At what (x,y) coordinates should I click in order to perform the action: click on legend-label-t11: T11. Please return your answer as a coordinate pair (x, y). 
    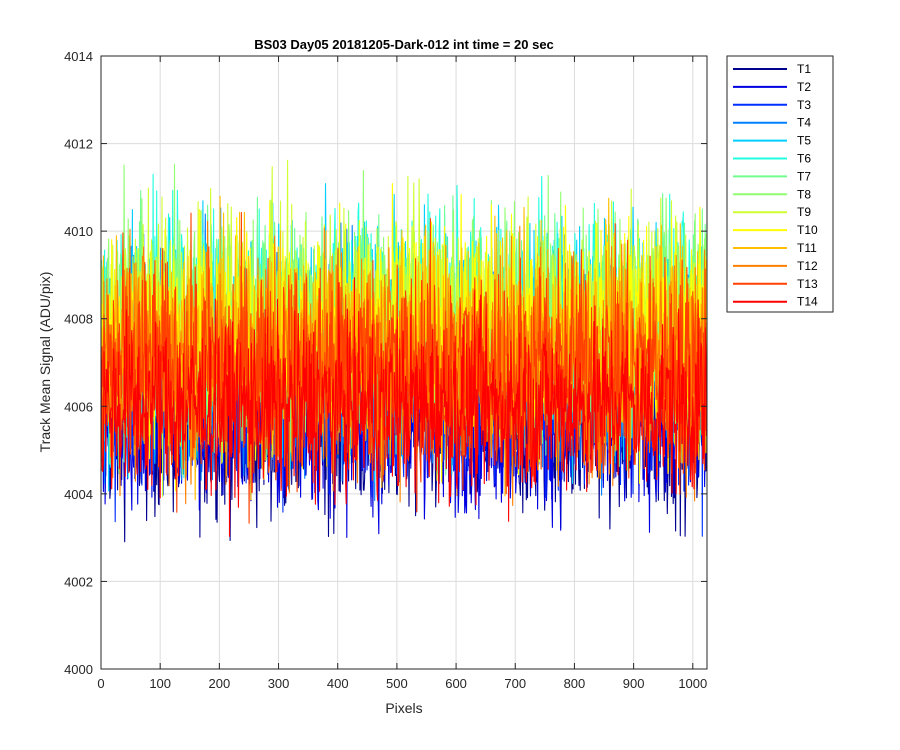
    Looking at the image, I should click on (807, 248).